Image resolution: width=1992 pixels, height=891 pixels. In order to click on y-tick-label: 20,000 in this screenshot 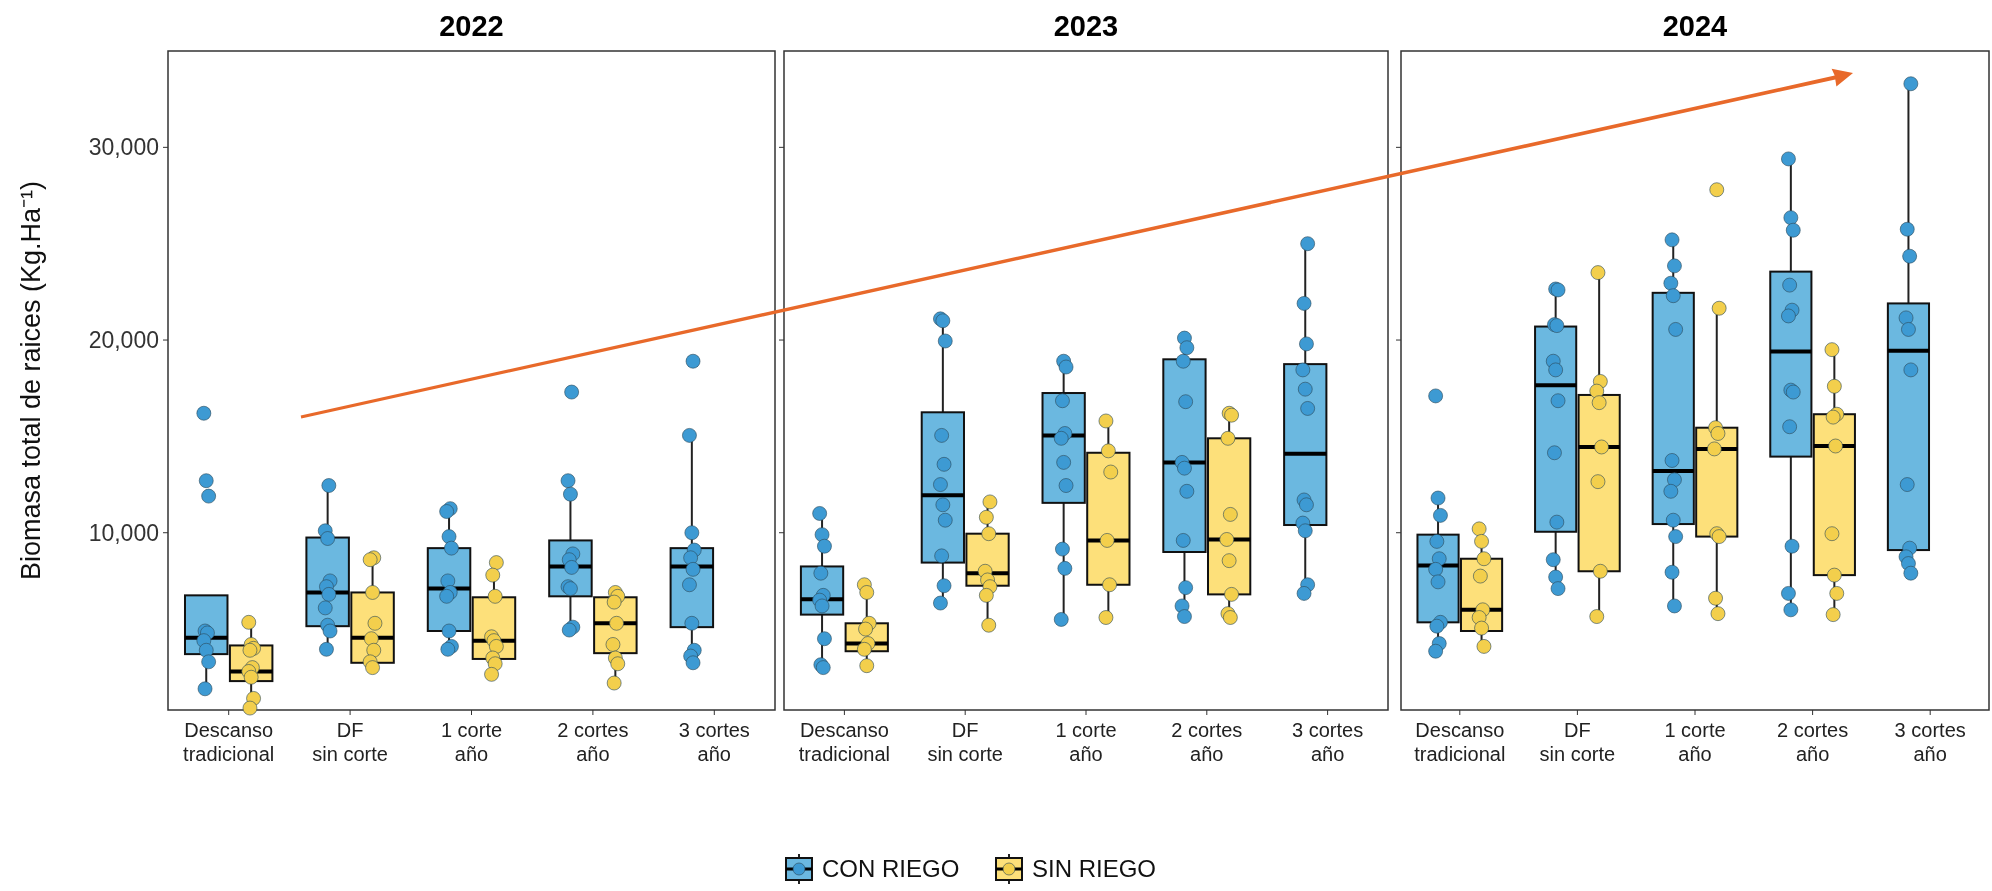, I will do `click(123, 340)`.